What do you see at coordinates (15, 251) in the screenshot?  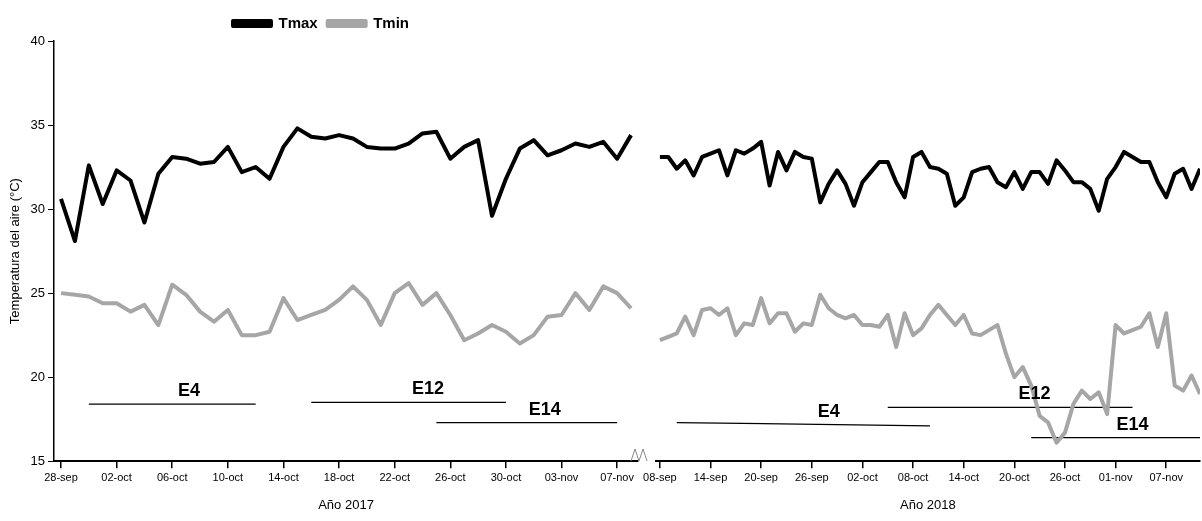 I see `y-axis-title: Temperatura del aire (°C)` at bounding box center [15, 251].